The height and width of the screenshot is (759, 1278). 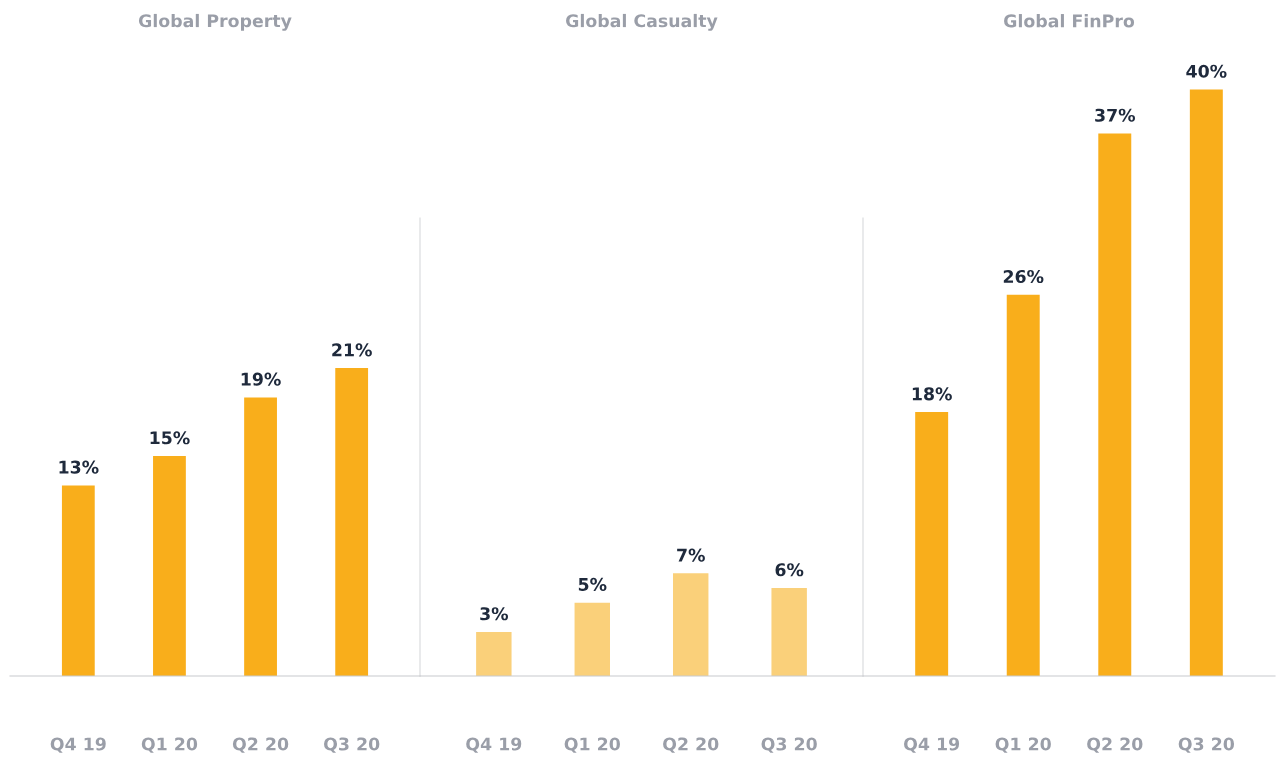 What do you see at coordinates (1206, 71) in the screenshot?
I see `data-label: 40%` at bounding box center [1206, 71].